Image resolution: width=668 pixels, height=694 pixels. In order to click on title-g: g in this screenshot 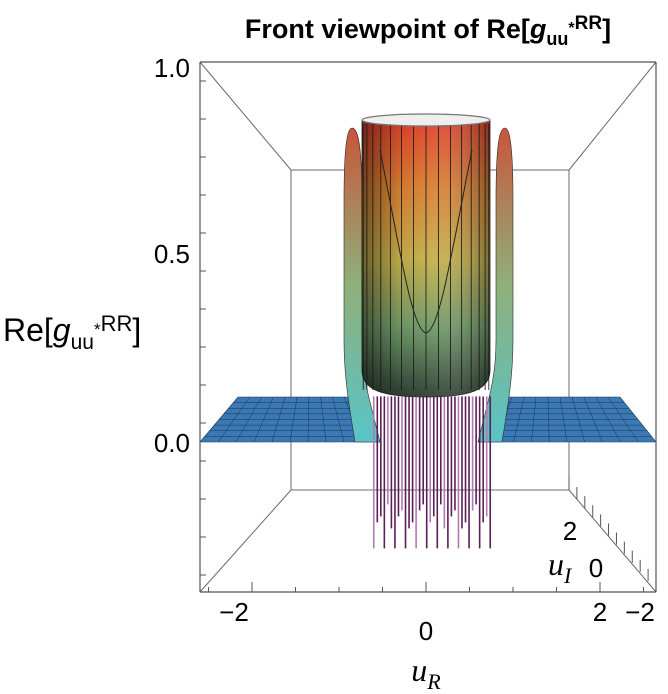, I will do `click(538, 29)`.